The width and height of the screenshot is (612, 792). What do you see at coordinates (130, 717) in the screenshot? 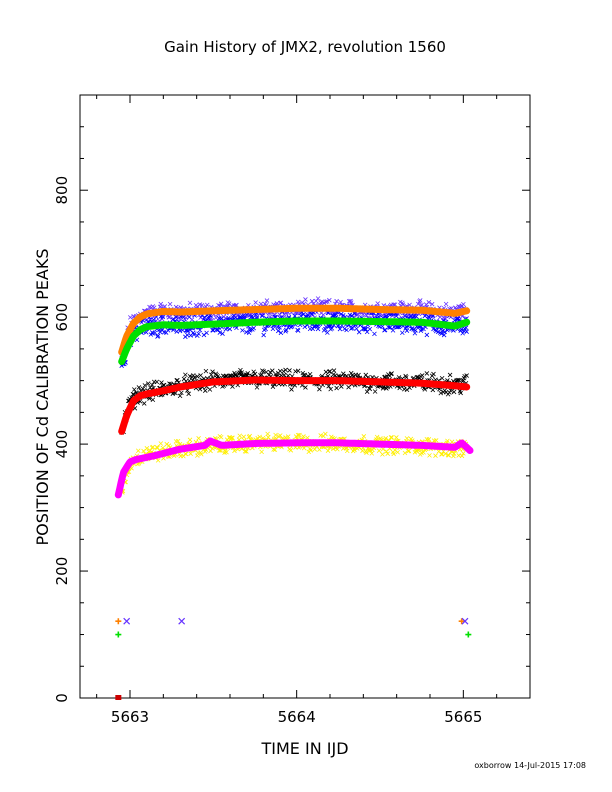
I see `x-tick-label: 5663` at bounding box center [130, 717].